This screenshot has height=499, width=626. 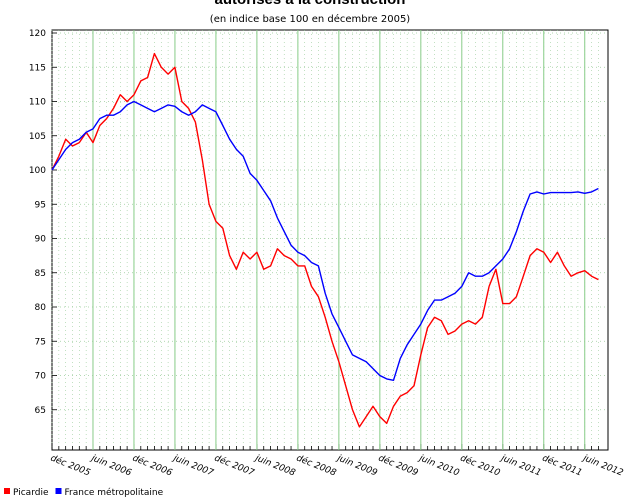 What do you see at coordinates (438, 466) in the screenshot?
I see `x-tick-label: juin 2010` at bounding box center [438, 466].